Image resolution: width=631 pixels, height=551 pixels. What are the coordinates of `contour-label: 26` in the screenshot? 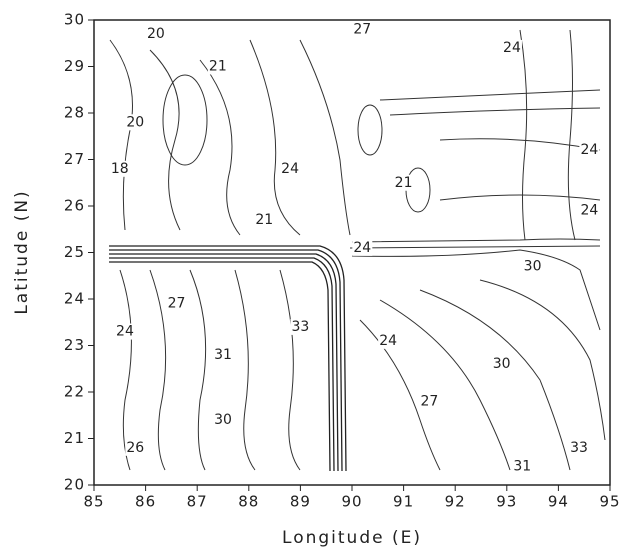 It's located at (135, 448).